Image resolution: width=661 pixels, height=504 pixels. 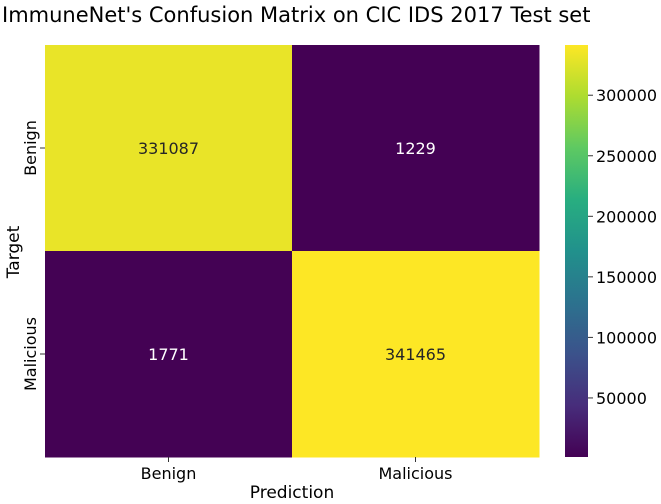 What do you see at coordinates (626, 277) in the screenshot?
I see `colorbar-tick-label: 150000` at bounding box center [626, 277].